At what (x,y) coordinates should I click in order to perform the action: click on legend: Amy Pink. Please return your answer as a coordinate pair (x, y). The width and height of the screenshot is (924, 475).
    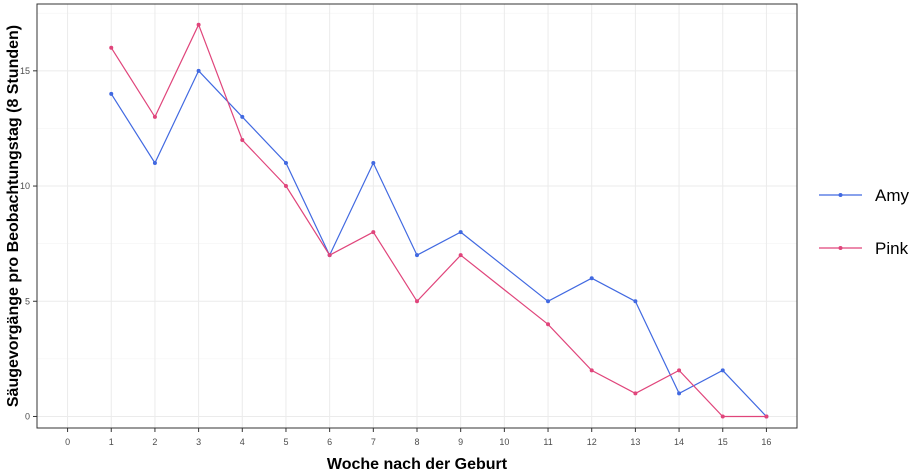
    Looking at the image, I should click on (864, 222).